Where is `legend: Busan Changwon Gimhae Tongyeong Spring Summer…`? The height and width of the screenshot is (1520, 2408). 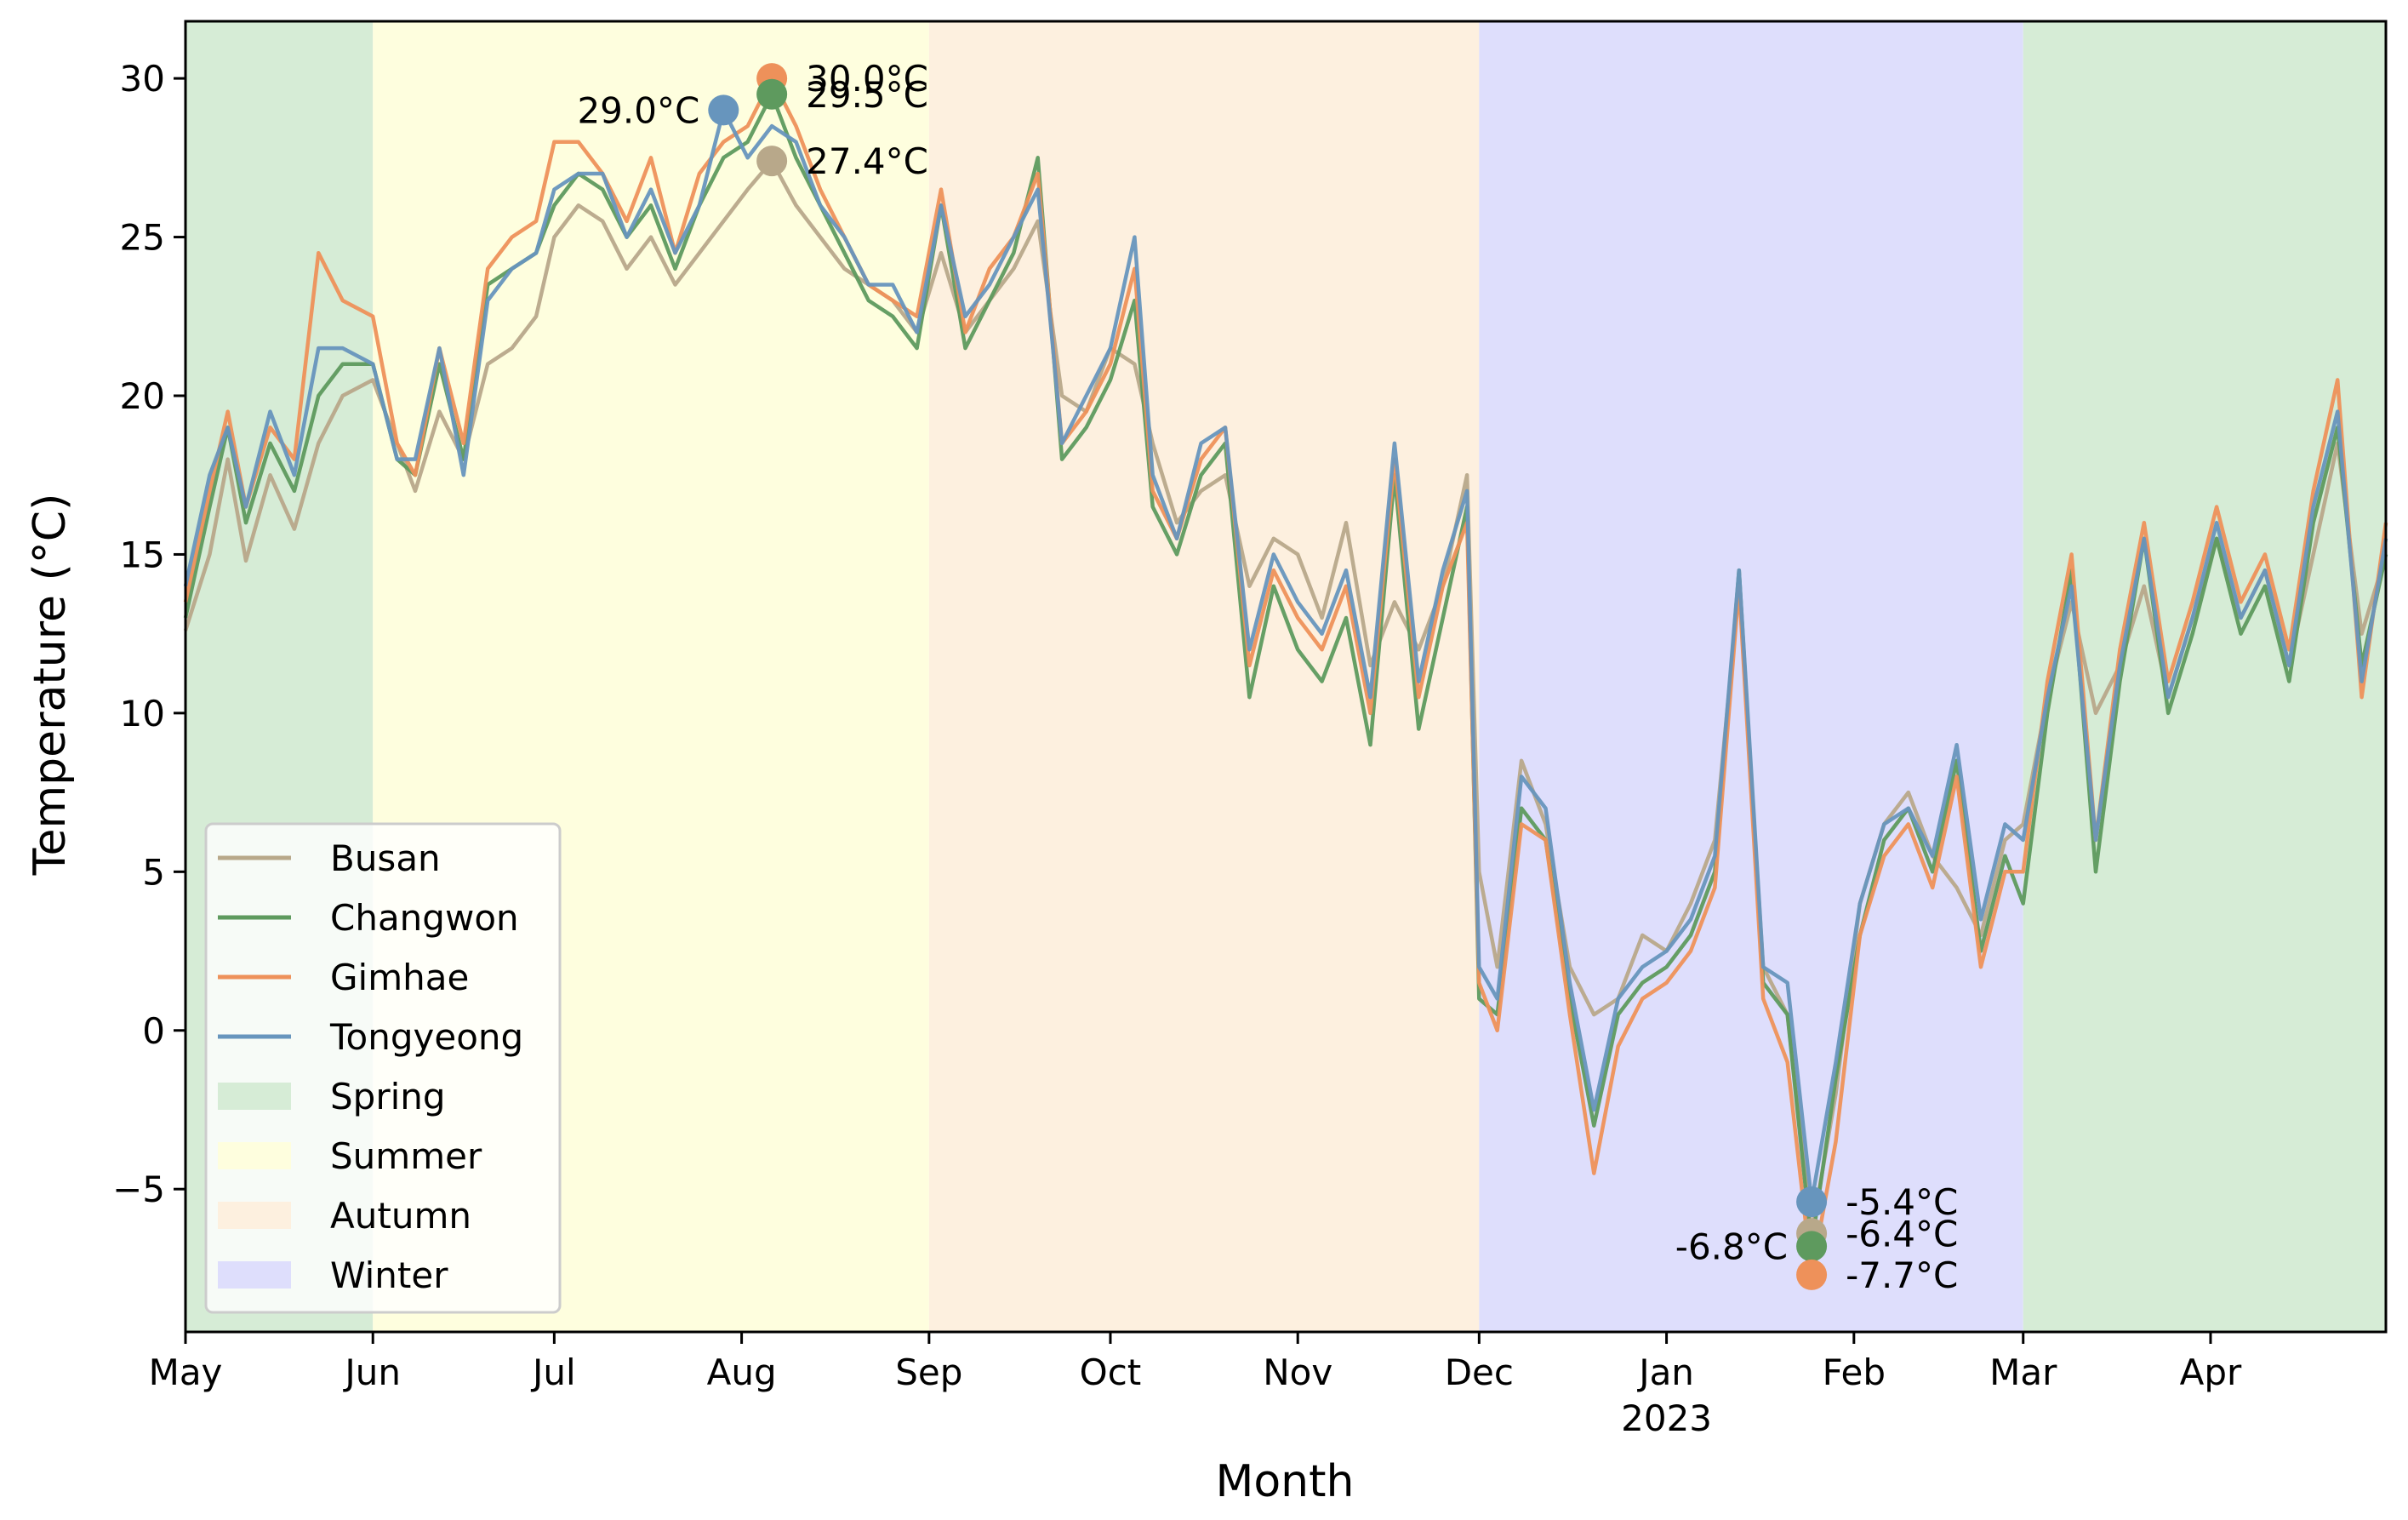 legend: Busan Changwon Gimhae Tongyeong Spring Summer… is located at coordinates (383, 1068).